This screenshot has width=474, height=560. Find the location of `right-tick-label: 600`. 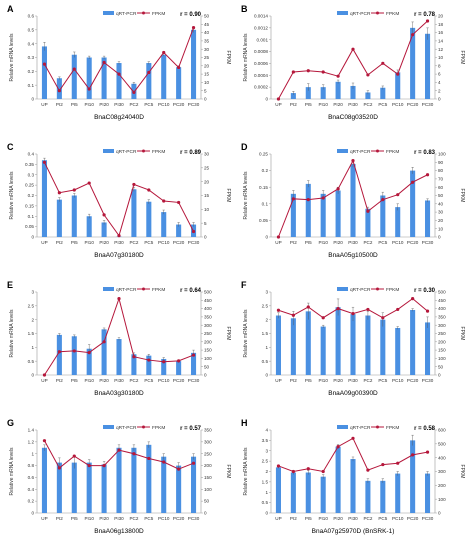

right-tick-label: 600 is located at coordinates (442, 430).